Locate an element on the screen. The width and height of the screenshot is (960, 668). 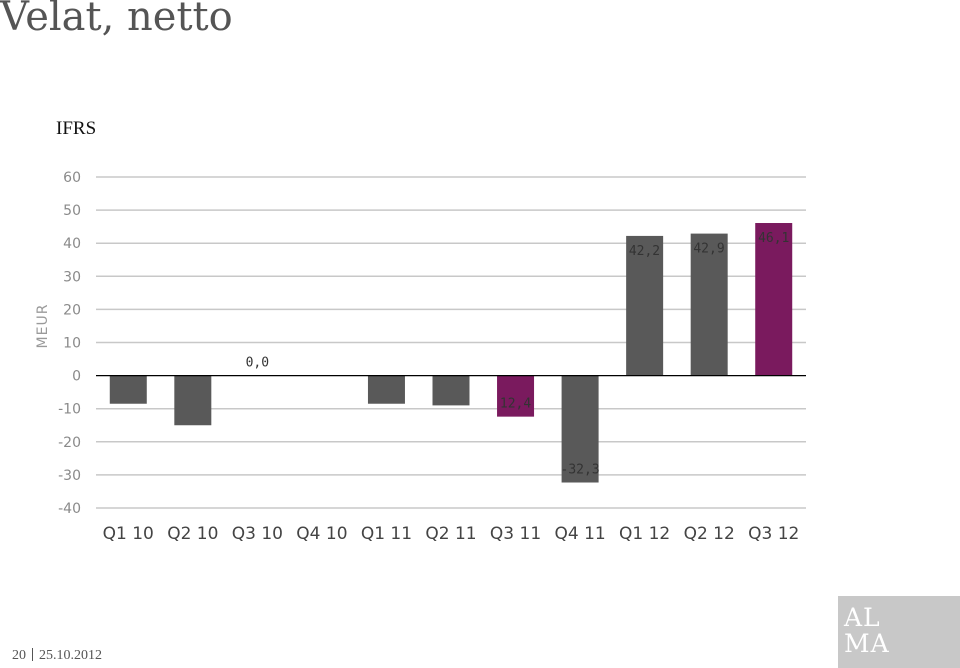
y-tick-label: 20 is located at coordinates (72, 310).